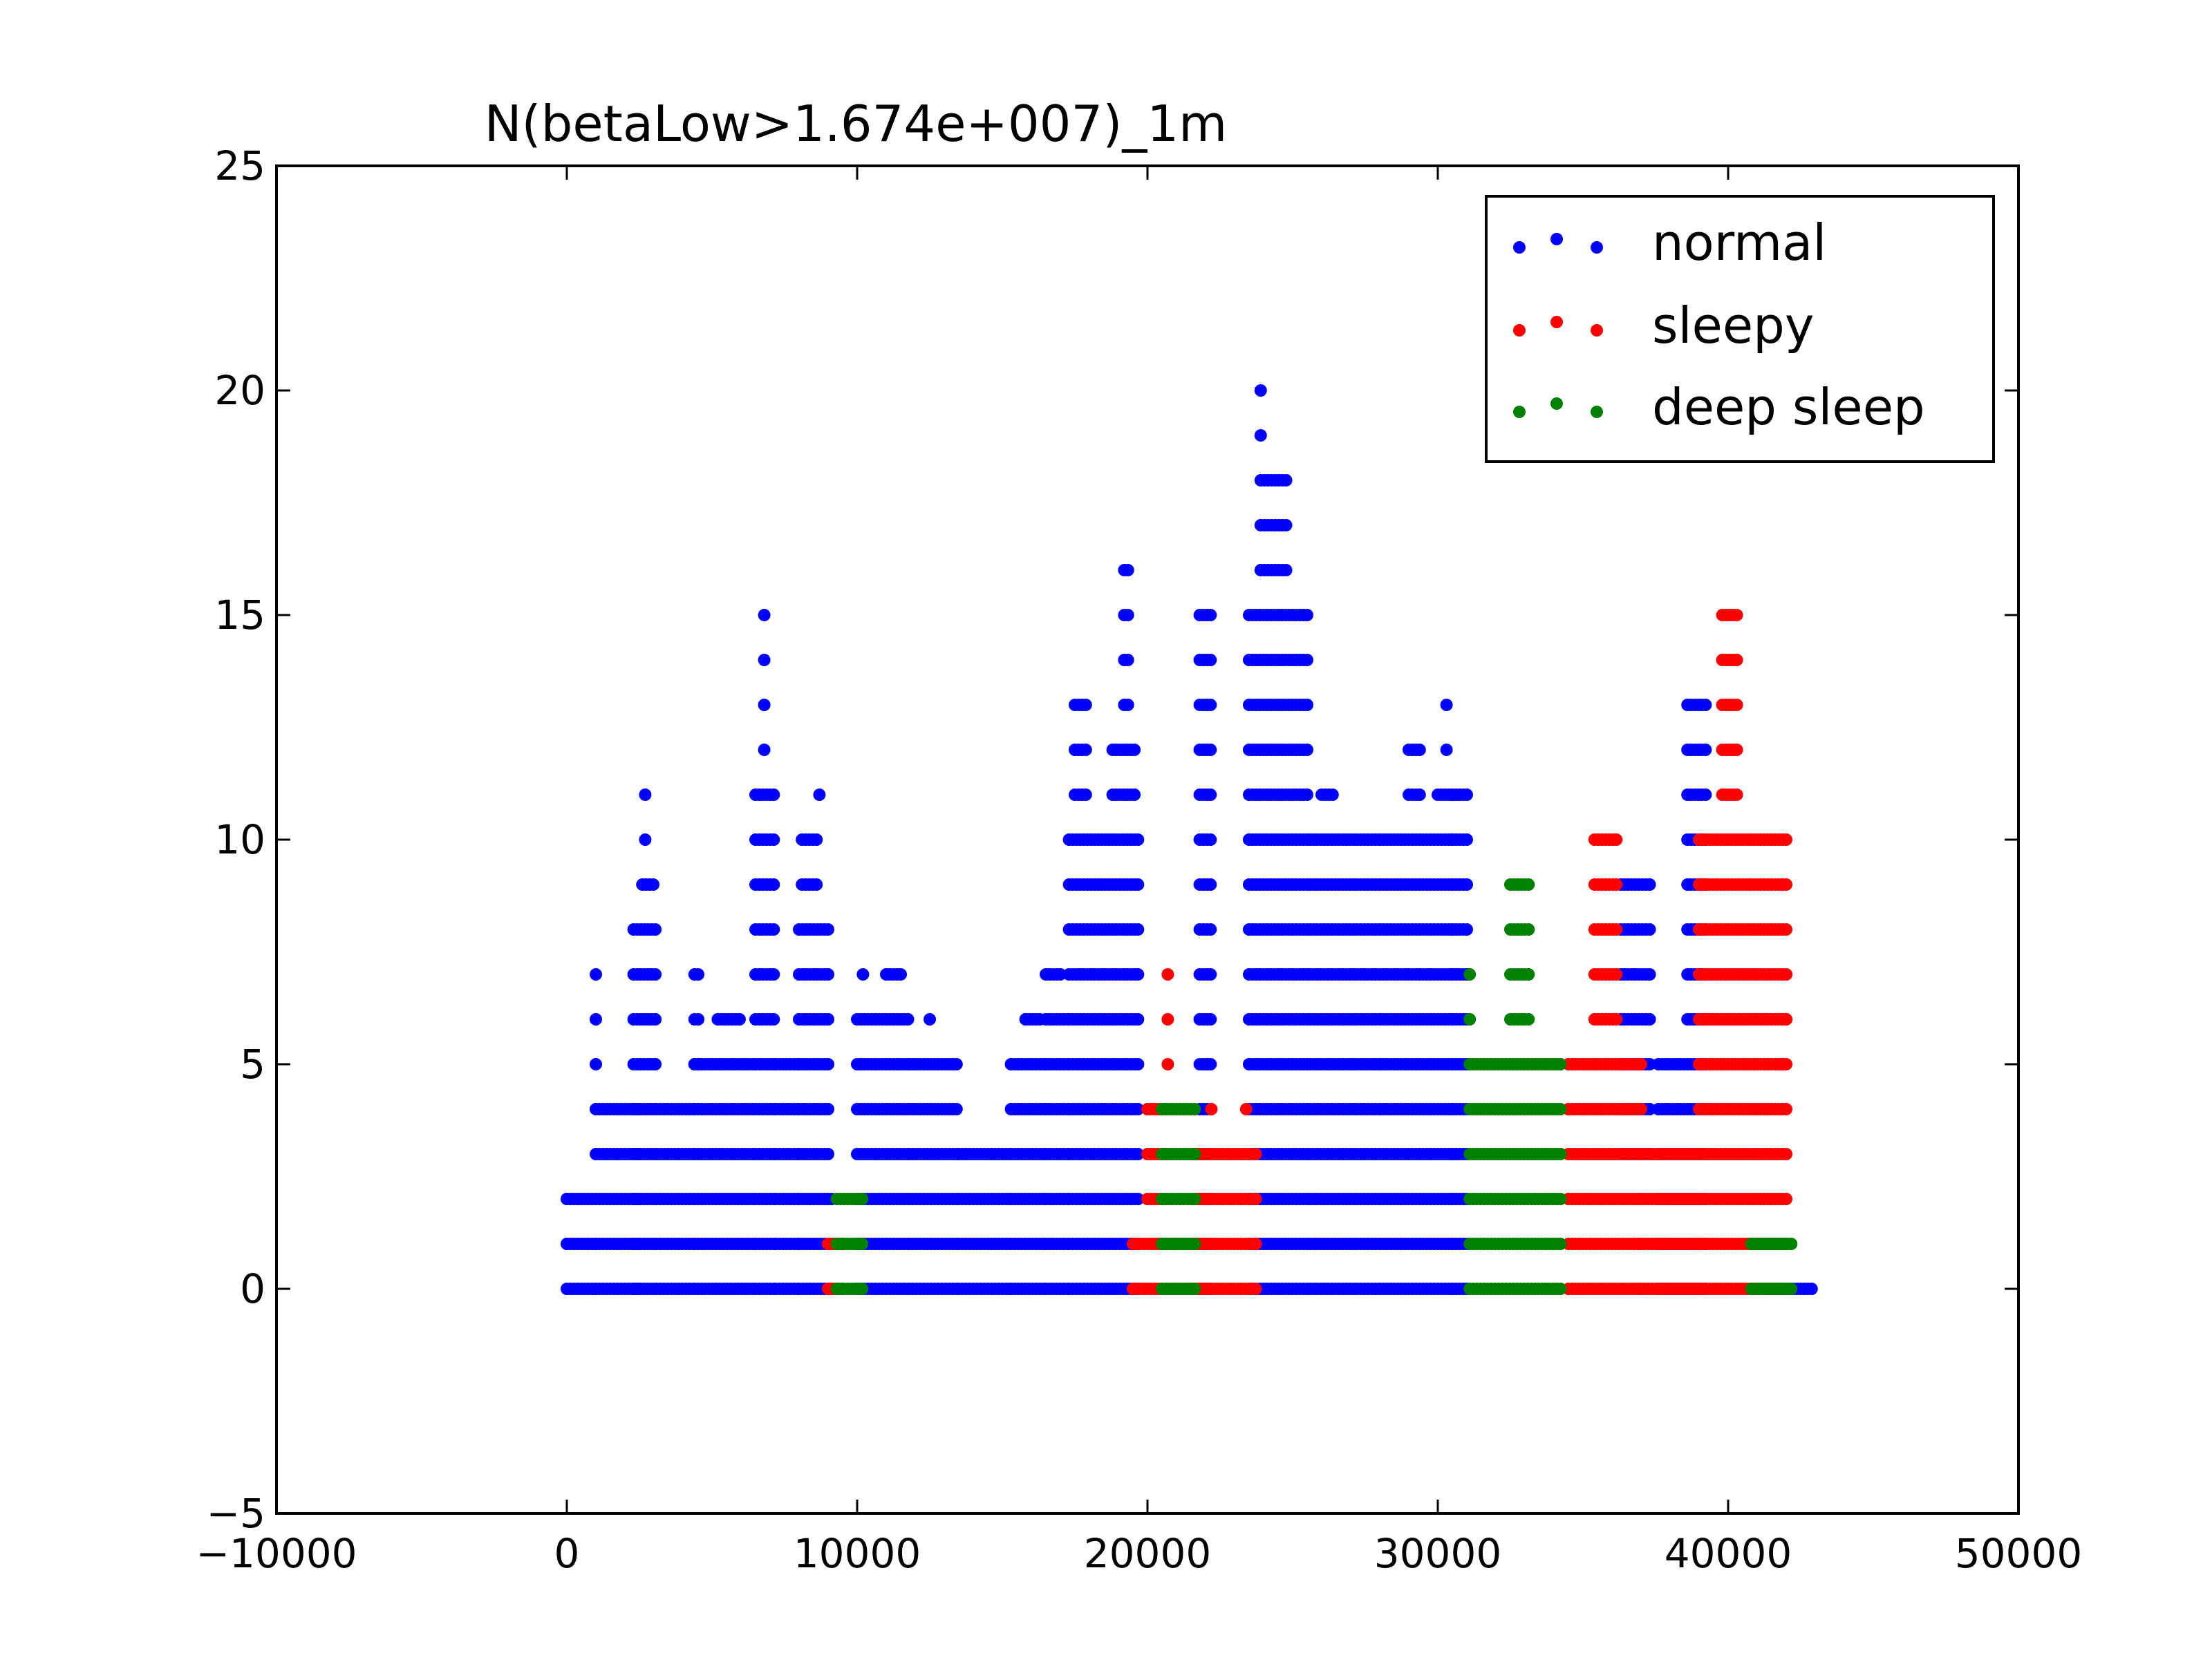 Image resolution: width=2212 pixels, height=1662 pixels. What do you see at coordinates (1438, 1553) in the screenshot?
I see `x-tick-label: 30000` at bounding box center [1438, 1553].